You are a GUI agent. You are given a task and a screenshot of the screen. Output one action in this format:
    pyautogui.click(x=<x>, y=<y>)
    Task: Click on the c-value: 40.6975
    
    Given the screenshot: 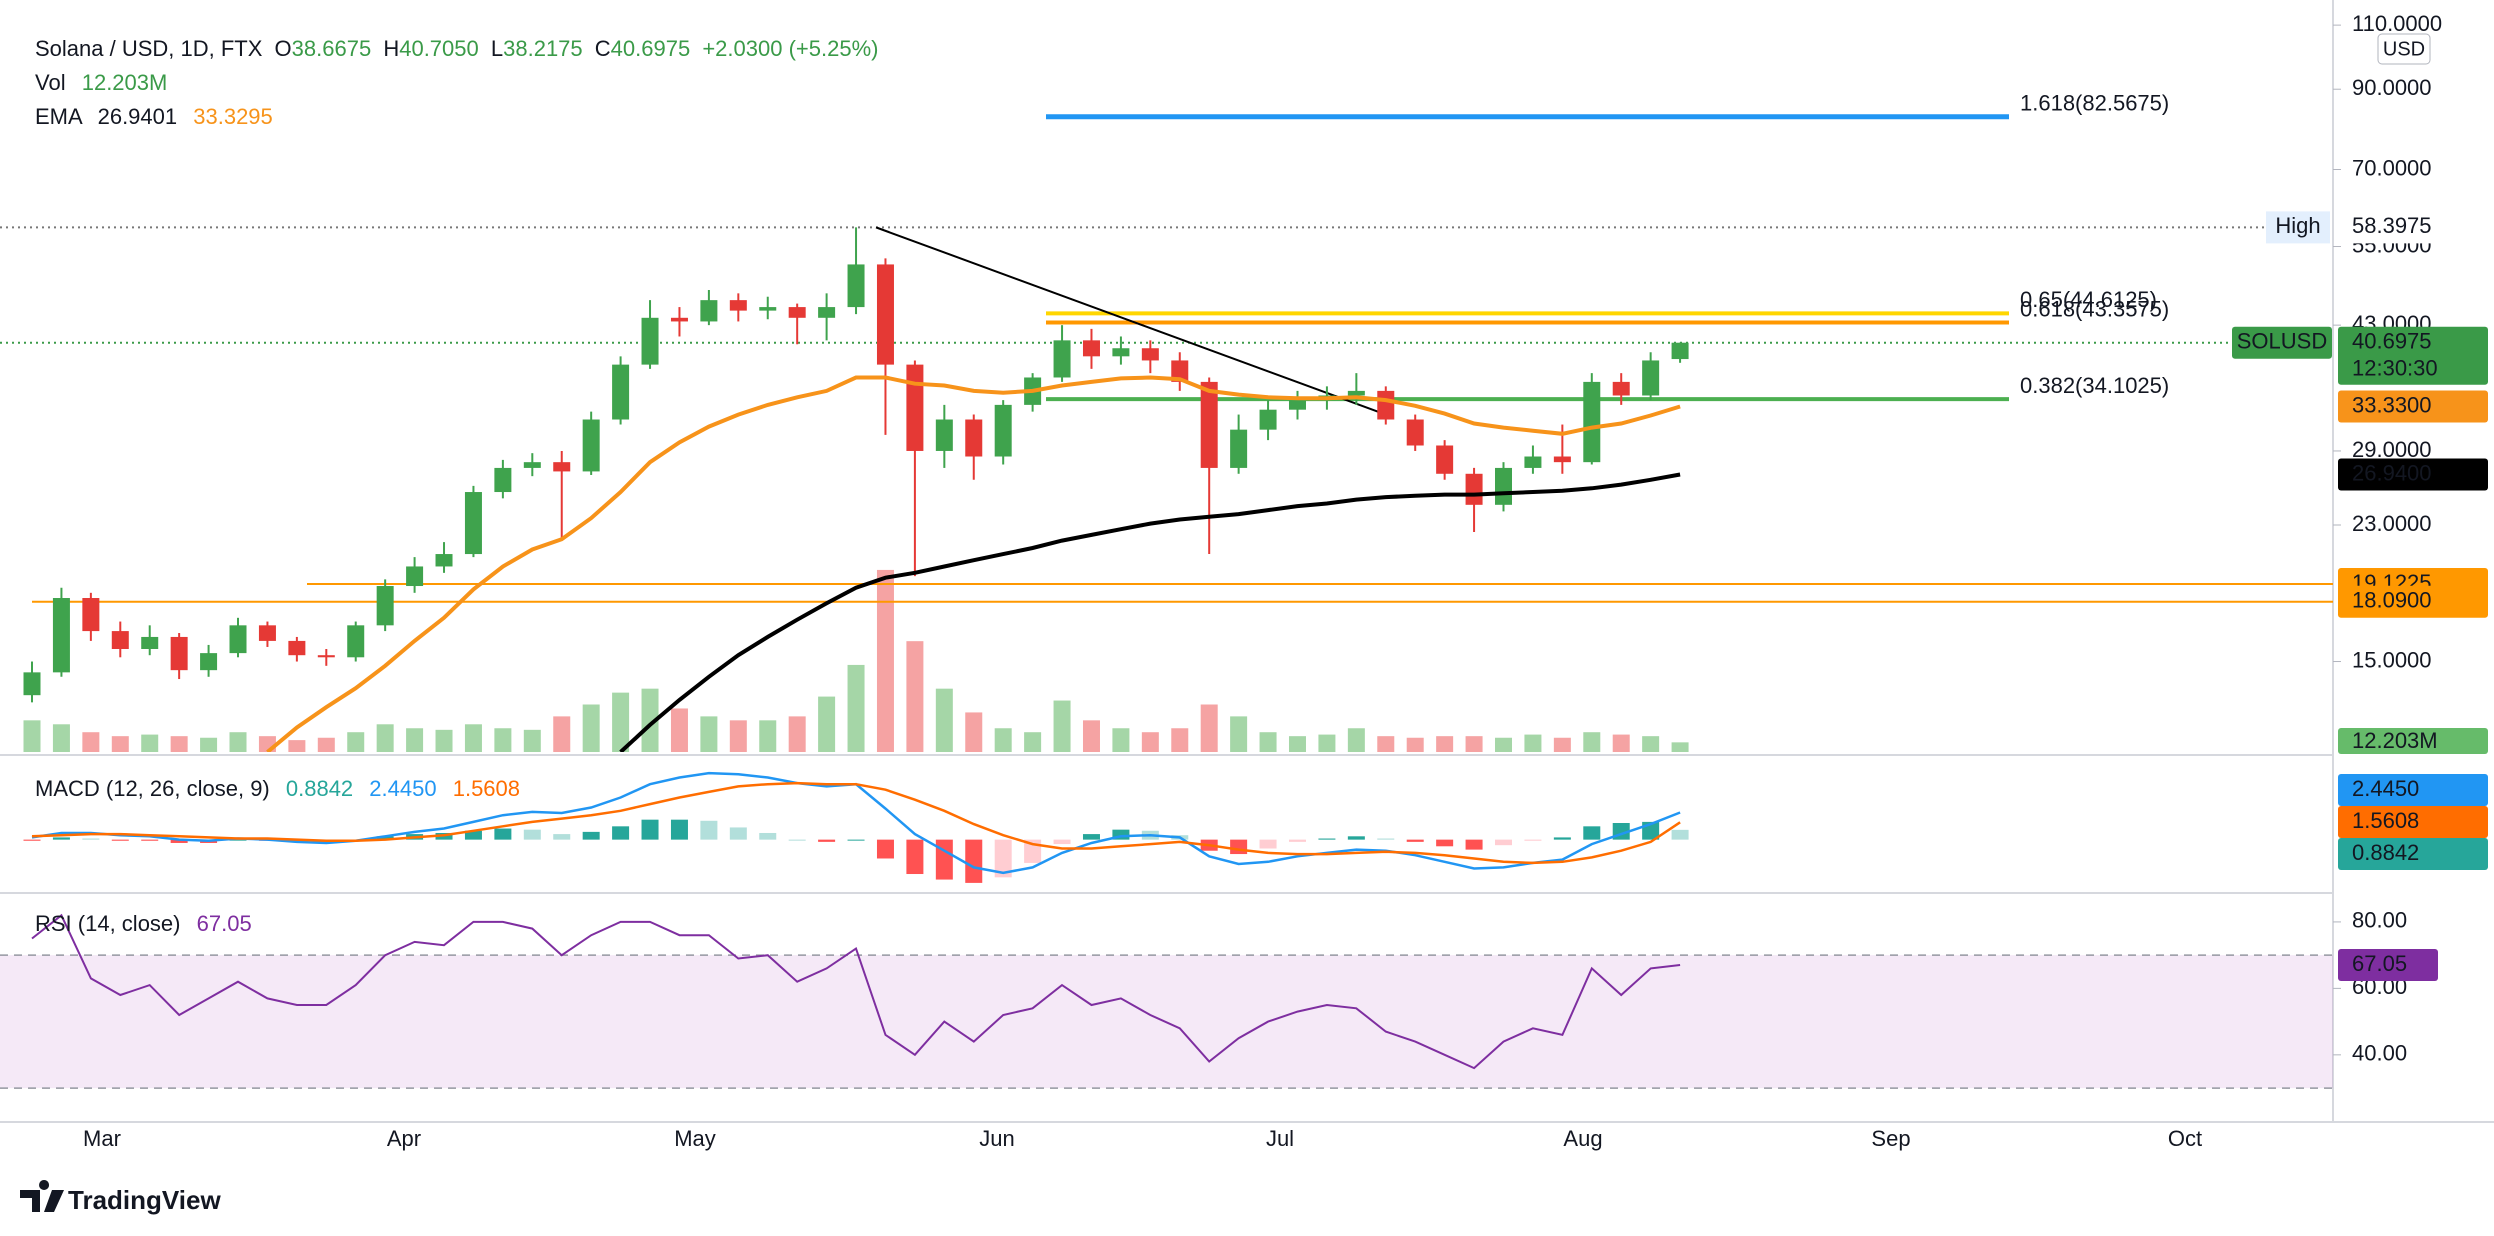 What is the action you would take?
    pyautogui.click(x=651, y=48)
    